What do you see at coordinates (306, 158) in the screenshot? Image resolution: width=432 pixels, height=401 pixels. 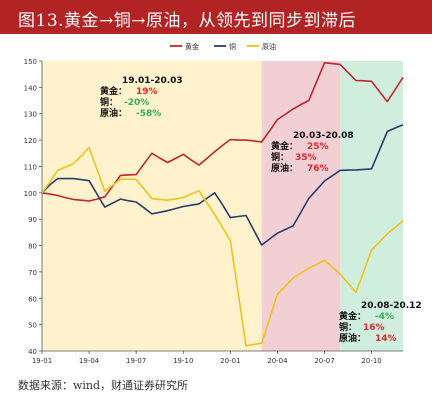 I see `annotation-value: 35%` at bounding box center [306, 158].